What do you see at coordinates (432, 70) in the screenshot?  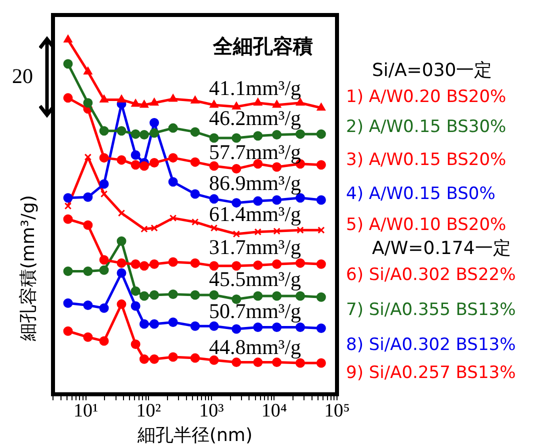 I see `text: Si/A=030一定` at bounding box center [432, 70].